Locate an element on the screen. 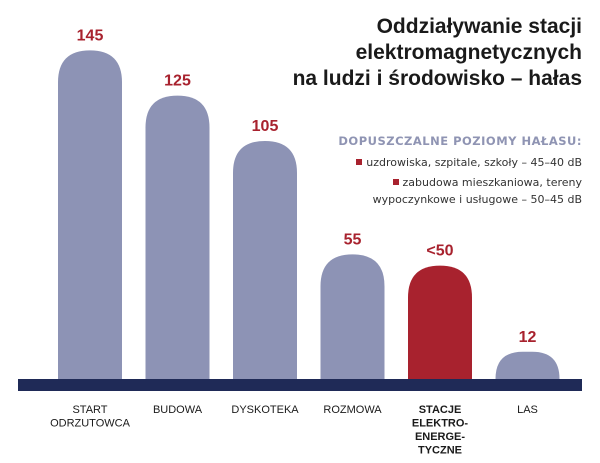 This screenshot has height=463, width=600. value-label-3: 105 is located at coordinates (265, 126).